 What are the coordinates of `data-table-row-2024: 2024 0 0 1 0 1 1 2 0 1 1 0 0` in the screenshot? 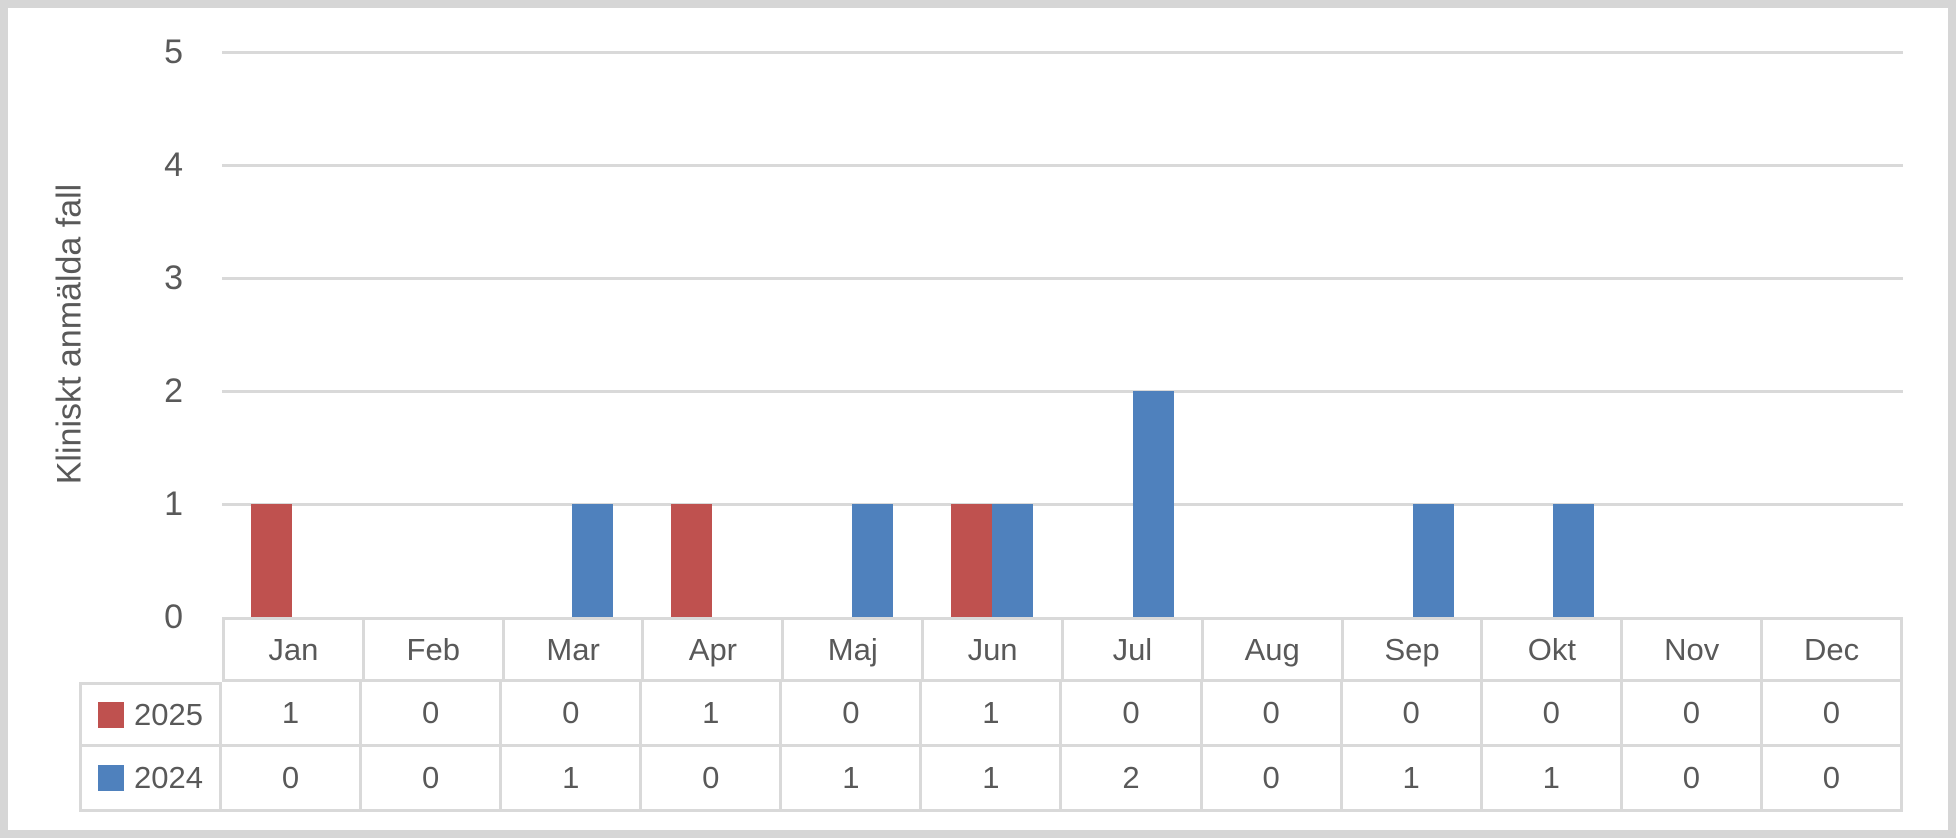 It's located at (991, 779).